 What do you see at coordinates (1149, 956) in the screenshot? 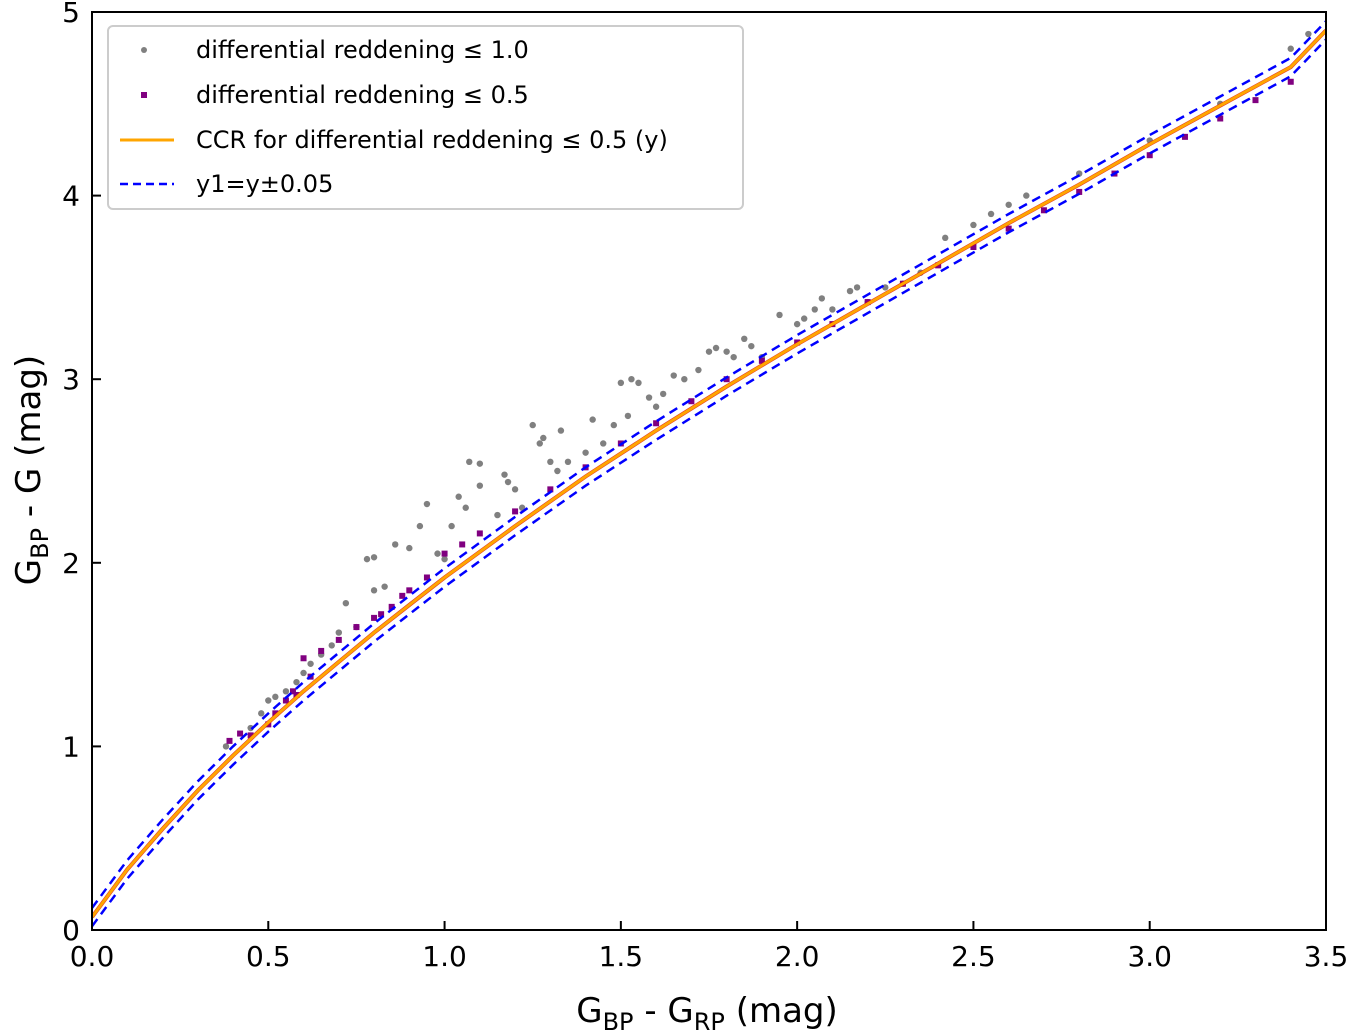
I see `x-tick-label: 3.0` at bounding box center [1149, 956].